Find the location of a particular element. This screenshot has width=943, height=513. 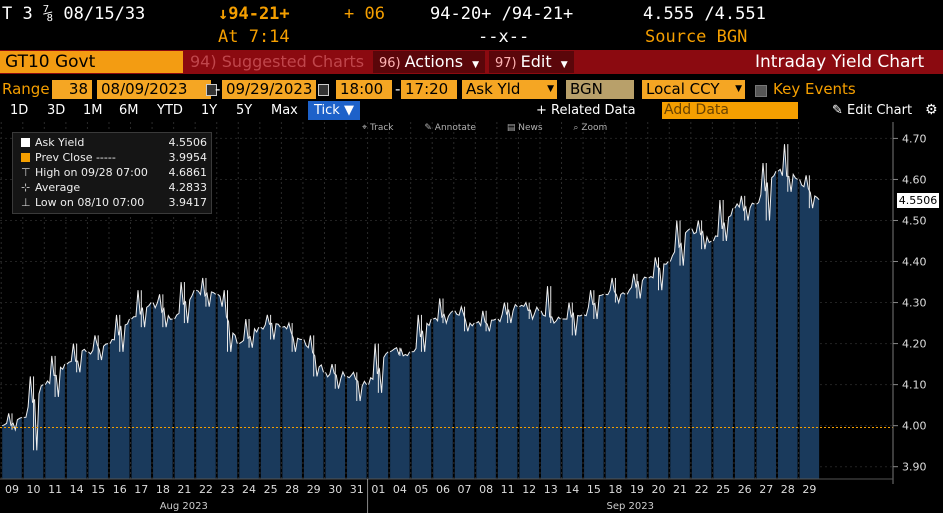

x-tick-label: 15 is located at coordinates (594, 489).